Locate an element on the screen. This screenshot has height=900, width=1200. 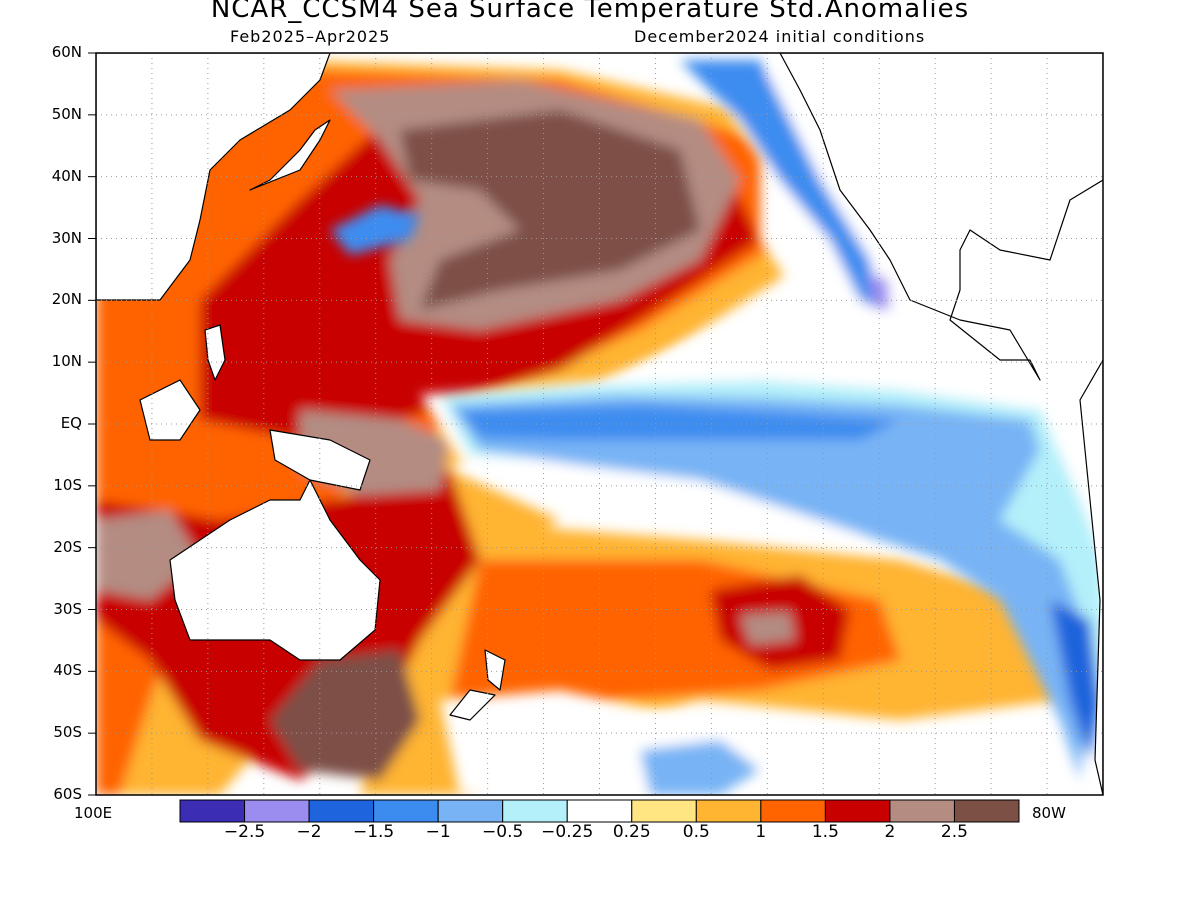
new-zealand-north is located at coordinates (495, 670).